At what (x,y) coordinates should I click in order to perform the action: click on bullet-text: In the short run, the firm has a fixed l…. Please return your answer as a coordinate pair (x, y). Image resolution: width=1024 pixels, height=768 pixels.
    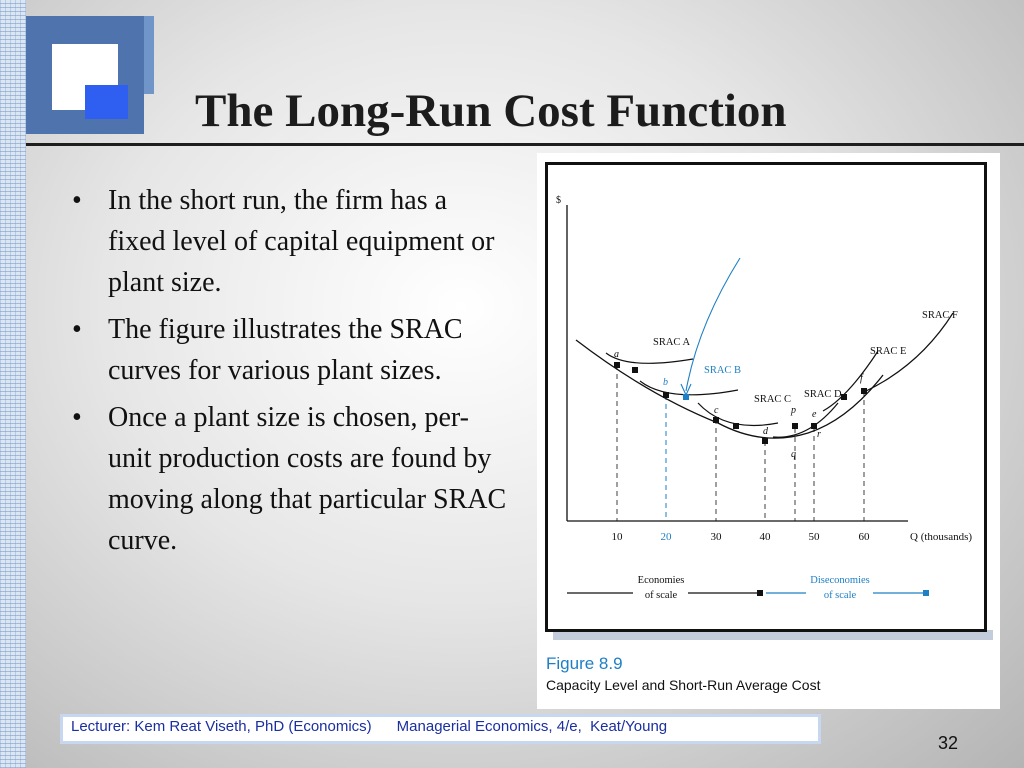
    Looking at the image, I should click on (301, 241).